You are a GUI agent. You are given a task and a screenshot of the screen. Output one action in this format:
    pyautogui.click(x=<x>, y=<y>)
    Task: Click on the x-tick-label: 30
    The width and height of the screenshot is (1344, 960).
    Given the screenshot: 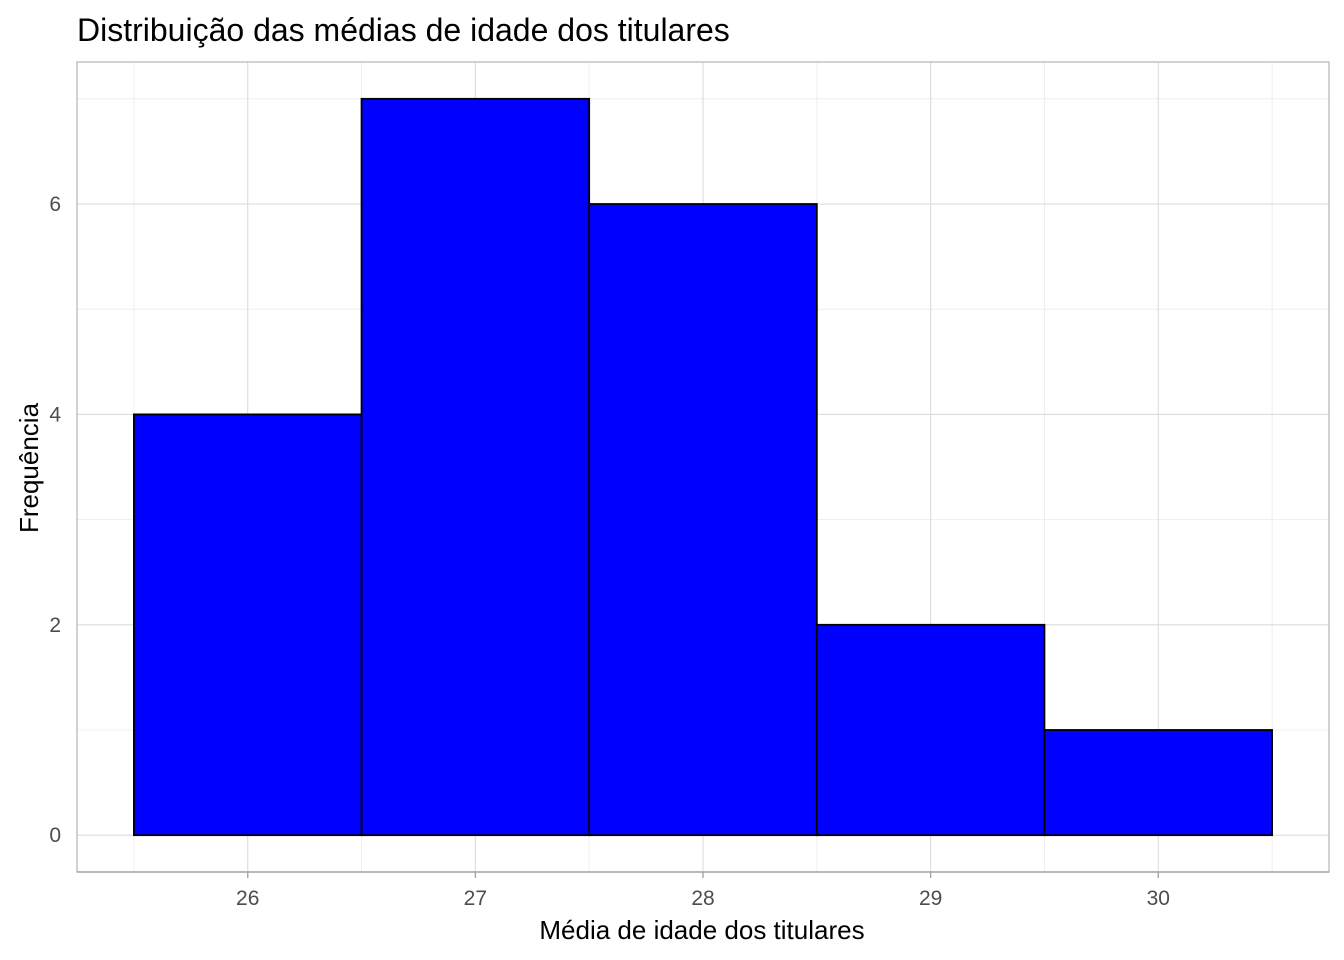 What is the action you would take?
    pyautogui.click(x=1158, y=898)
    